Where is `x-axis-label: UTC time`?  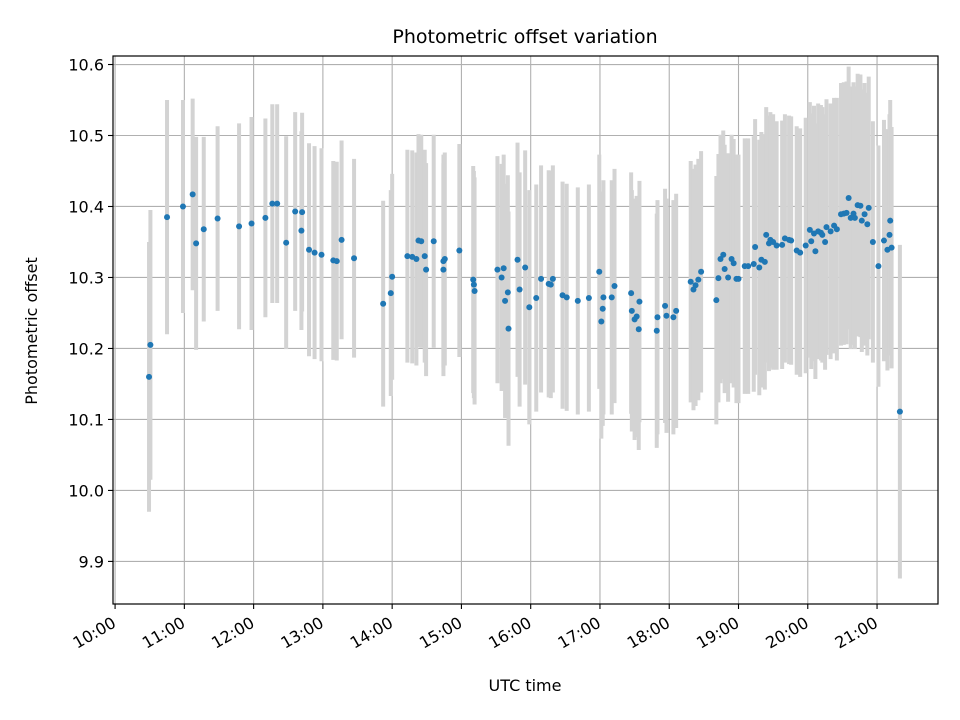 x-axis-label: UTC time is located at coordinates (525, 685).